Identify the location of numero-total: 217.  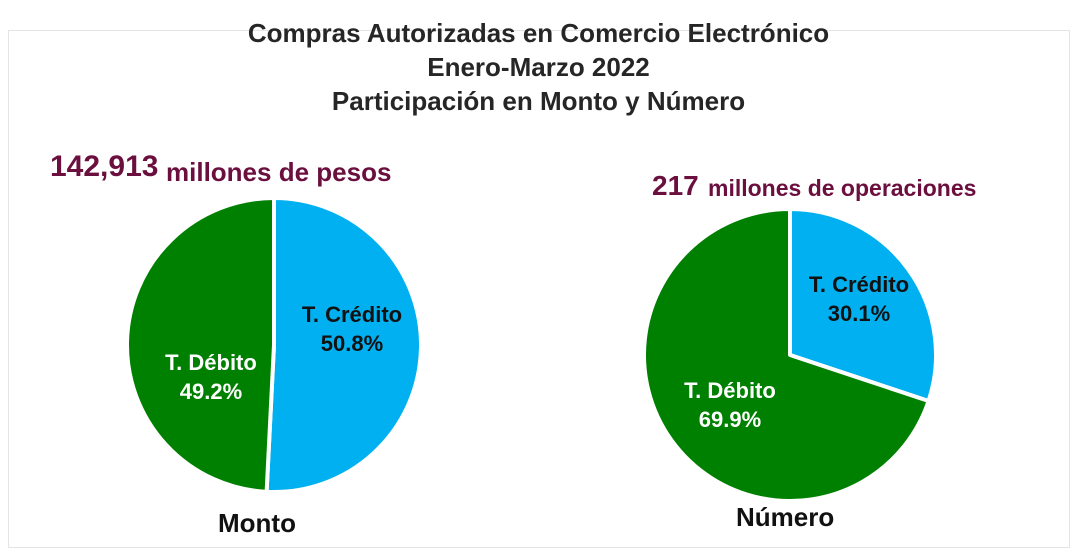
(675, 185).